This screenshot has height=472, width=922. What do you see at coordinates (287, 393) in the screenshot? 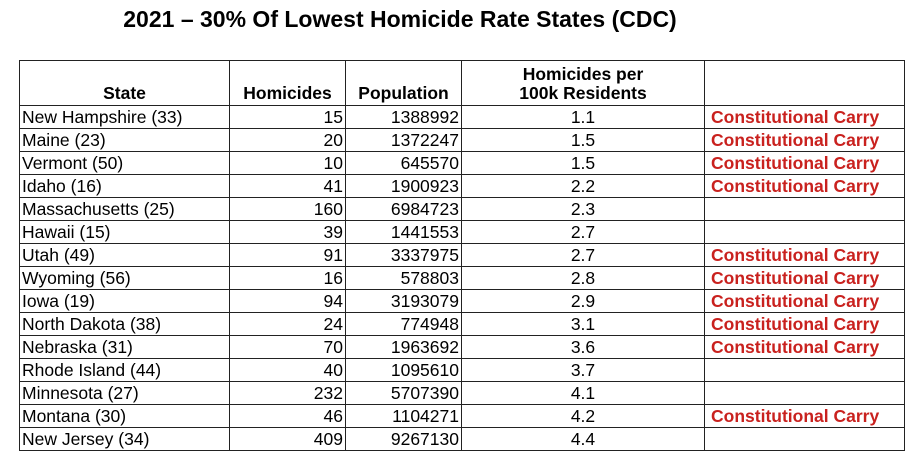
I see `cell-homicides: 232` at bounding box center [287, 393].